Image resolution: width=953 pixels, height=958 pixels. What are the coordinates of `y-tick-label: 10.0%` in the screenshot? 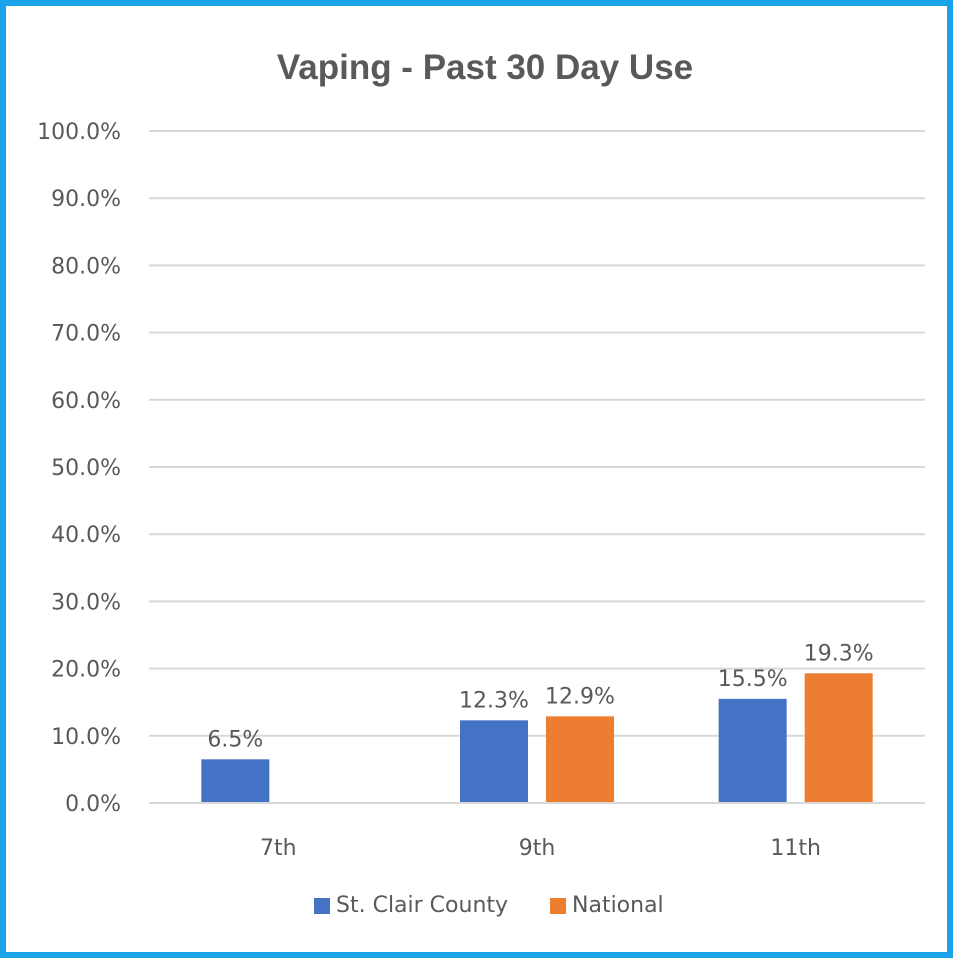 It's located at (86, 737).